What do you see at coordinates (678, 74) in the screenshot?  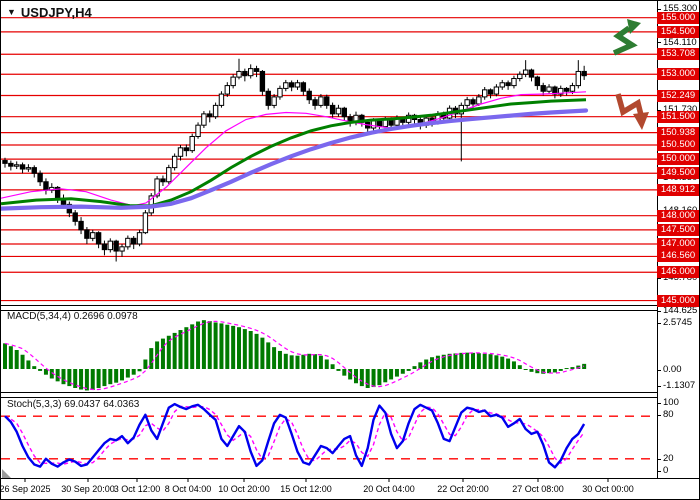 I see `price-level-tag: 153.000` at bounding box center [678, 74].